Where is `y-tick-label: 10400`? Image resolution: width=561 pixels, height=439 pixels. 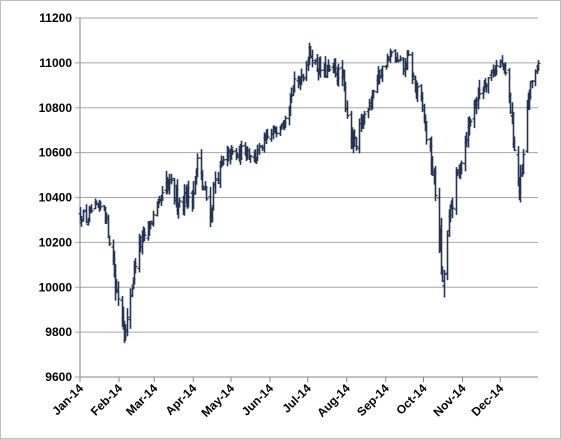
y-tick-label: 10400 is located at coordinates (56, 198).